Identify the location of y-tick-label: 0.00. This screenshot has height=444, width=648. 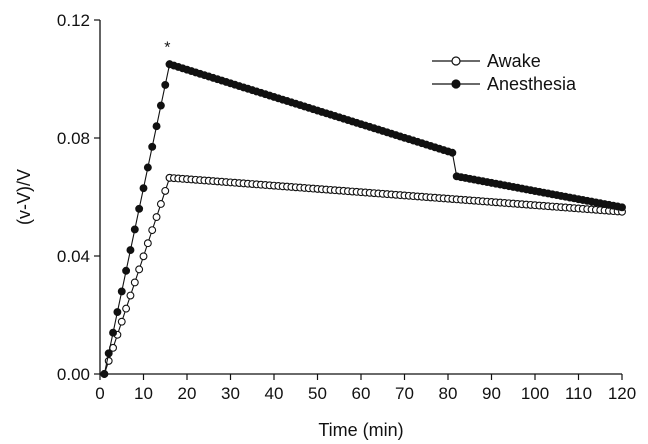
(73, 374).